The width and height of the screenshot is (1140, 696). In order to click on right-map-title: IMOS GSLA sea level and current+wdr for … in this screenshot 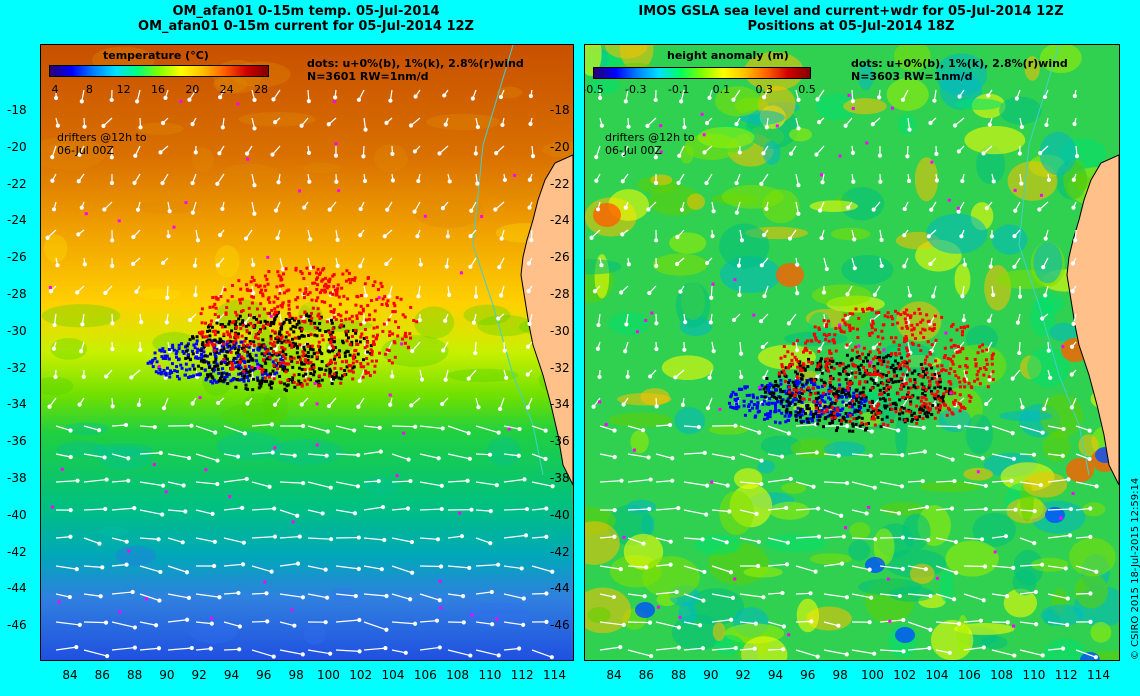, I will do `click(851, 19)`.